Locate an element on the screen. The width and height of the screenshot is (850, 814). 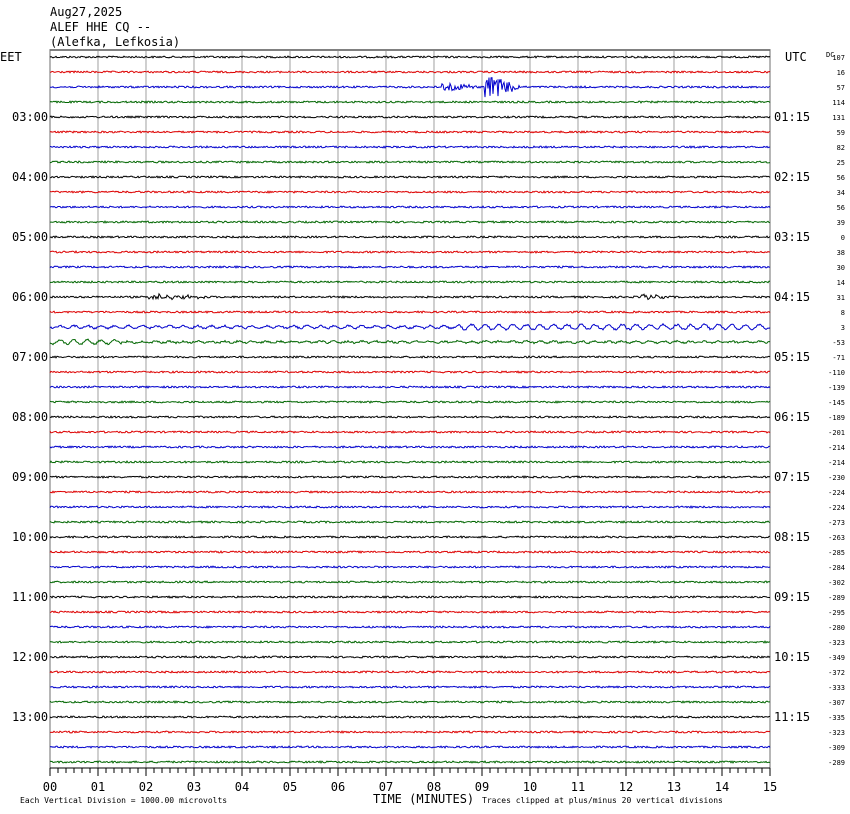
x-tick-label: 13 is located at coordinates (674, 787).